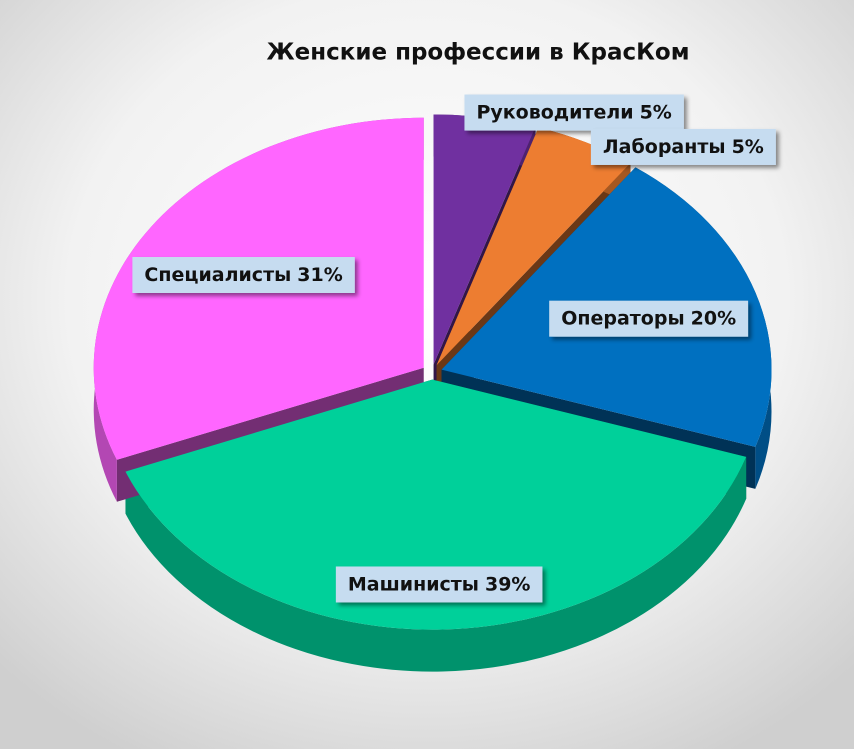 This screenshot has height=749, width=854. I want to click on label-text: Машинисты 39%, so click(439, 584).